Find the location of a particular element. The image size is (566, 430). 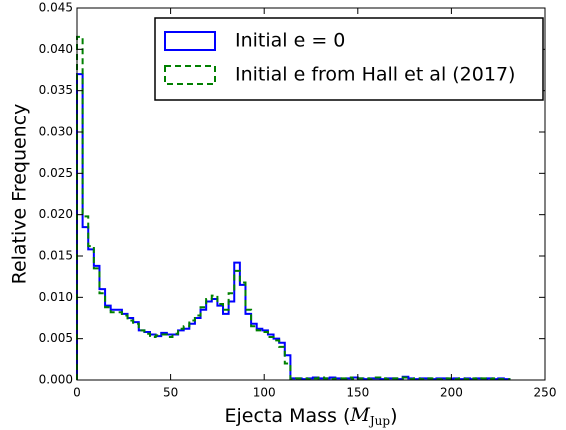

y-tick-label: 0.005 is located at coordinates (56, 338).